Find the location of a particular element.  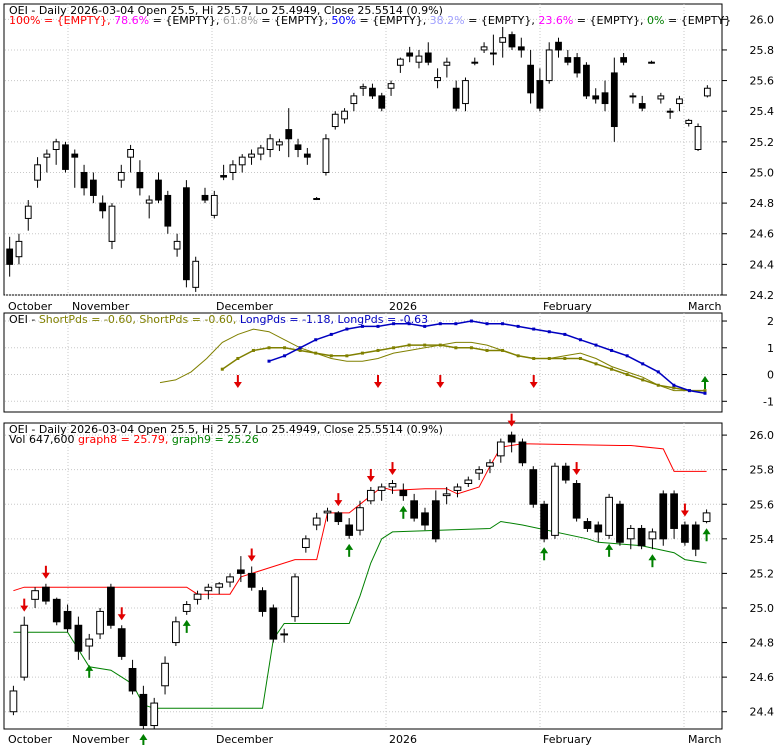

x-tick-label: November is located at coordinates (101, 306).